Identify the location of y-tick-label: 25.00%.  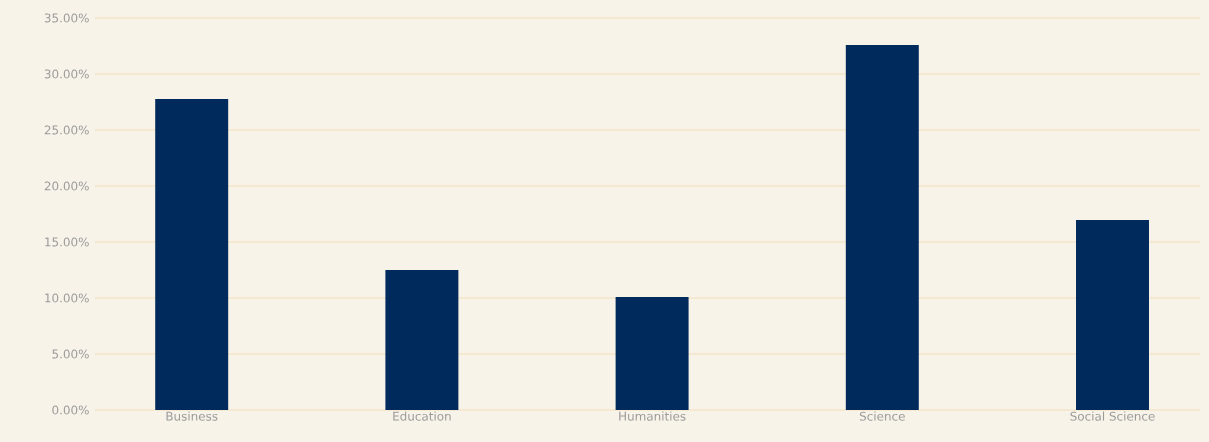
(66, 130).